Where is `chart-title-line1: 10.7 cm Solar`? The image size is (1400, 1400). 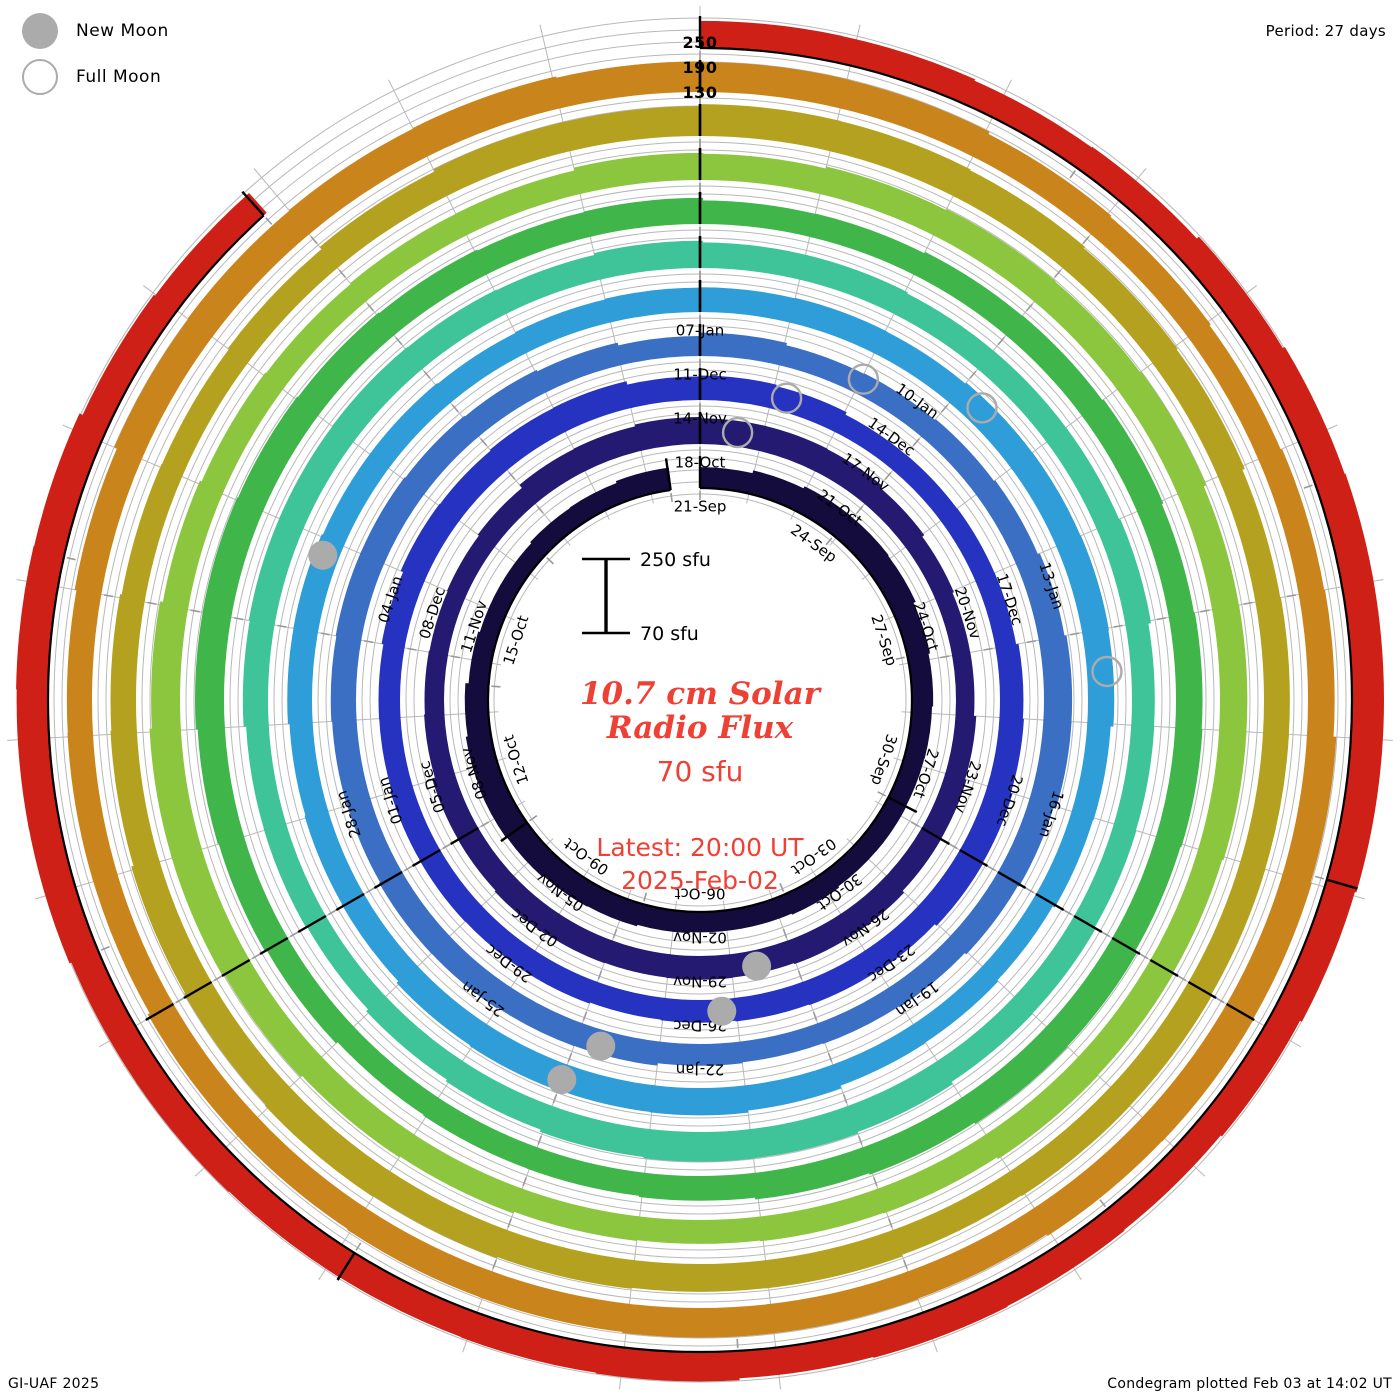 chart-title-line1: 10.7 cm Solar is located at coordinates (700, 694).